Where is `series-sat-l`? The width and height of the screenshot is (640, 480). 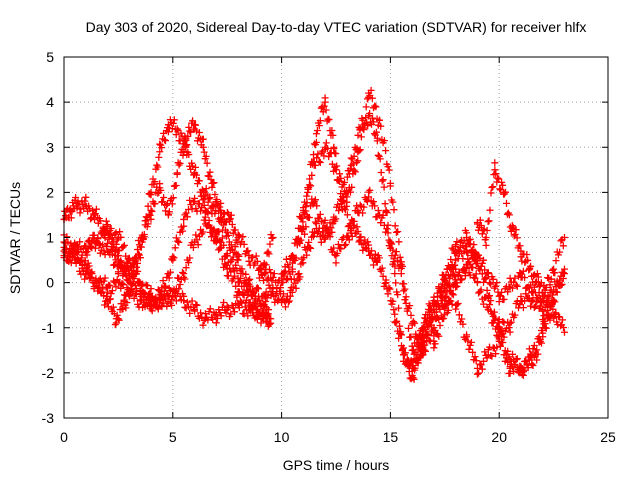
series-sat-l is located at coordinates (515, 286).